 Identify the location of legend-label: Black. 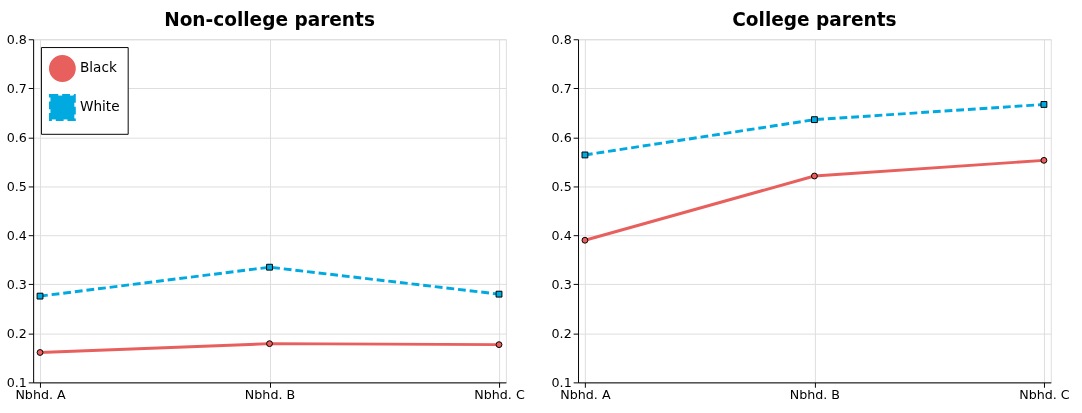
(98, 67).